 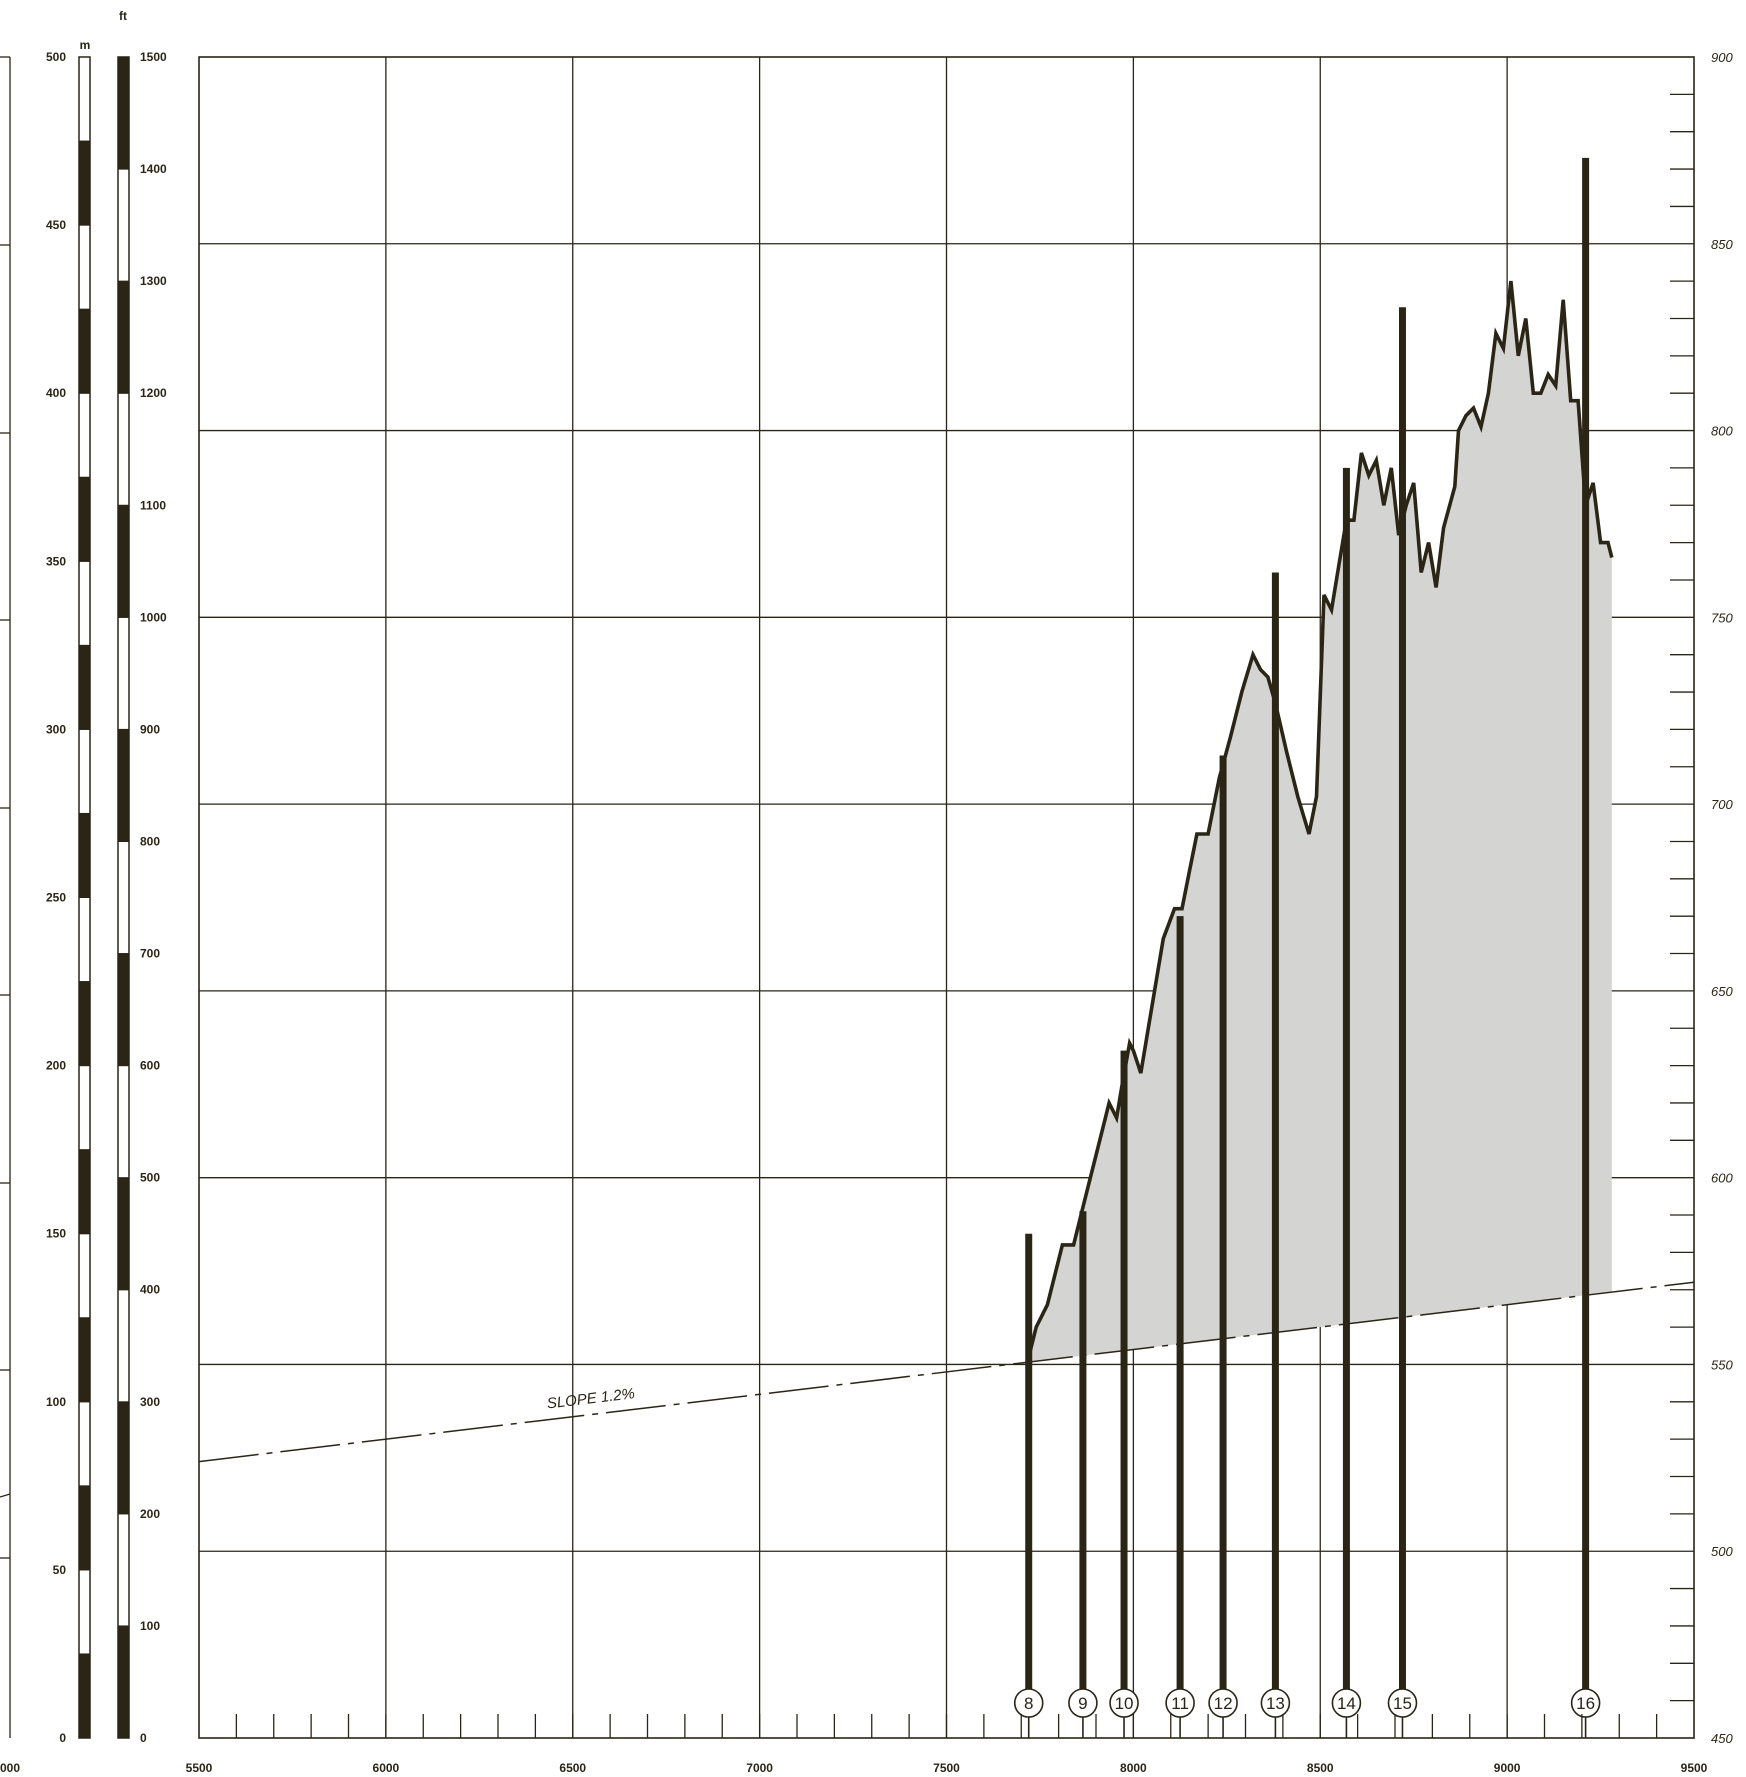 What do you see at coordinates (85, 45) in the screenshot?
I see `meter-scale-unit: m` at bounding box center [85, 45].